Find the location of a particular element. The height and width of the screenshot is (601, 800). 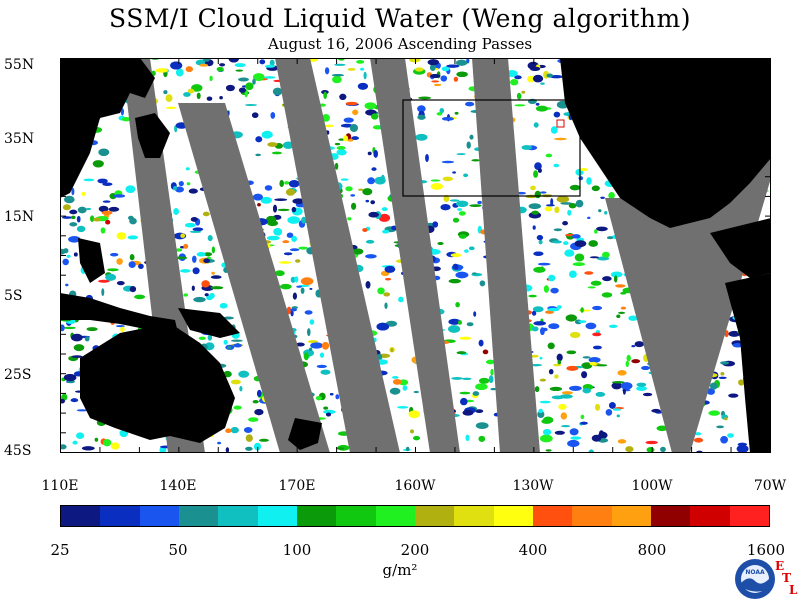

indonesia-landmass is located at coordinates (119, 313).